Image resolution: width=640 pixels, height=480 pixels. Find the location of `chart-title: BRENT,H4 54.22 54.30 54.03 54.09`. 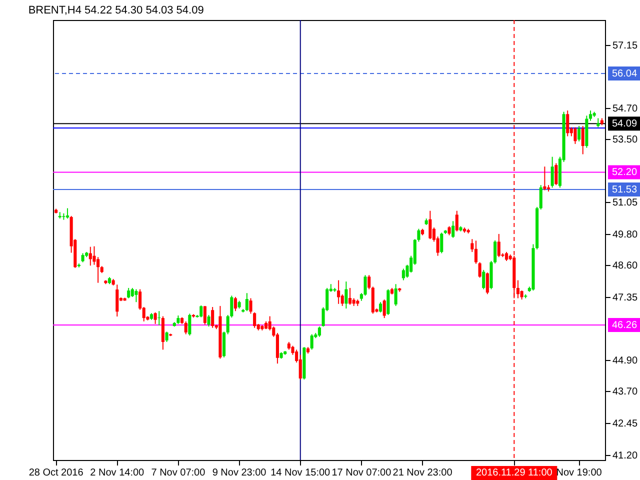

chart-title: BRENT,H4 54.22 54.30 54.03 54.09 is located at coordinates (116, 10).